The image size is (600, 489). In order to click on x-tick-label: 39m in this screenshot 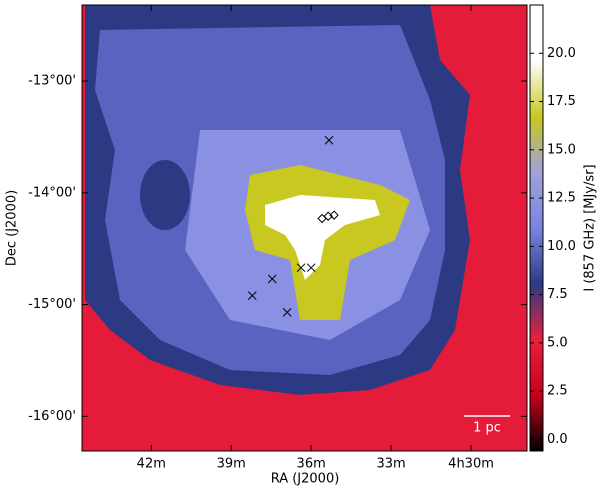, I will do `click(231, 464)`.